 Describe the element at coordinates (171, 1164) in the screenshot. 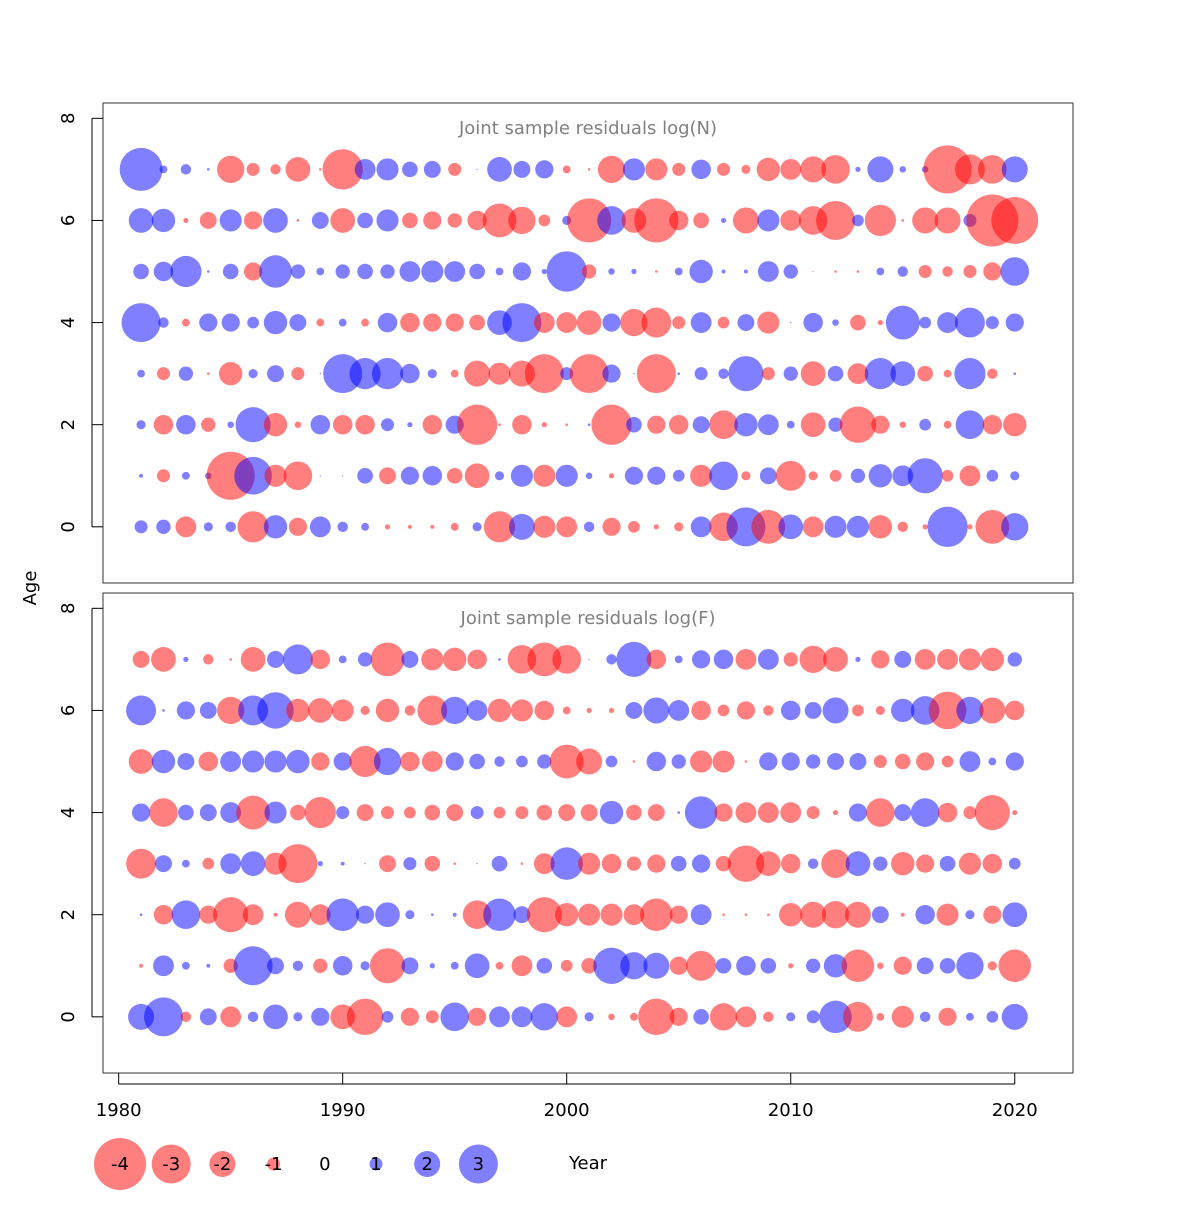

I see `legend-label: -3` at that location.